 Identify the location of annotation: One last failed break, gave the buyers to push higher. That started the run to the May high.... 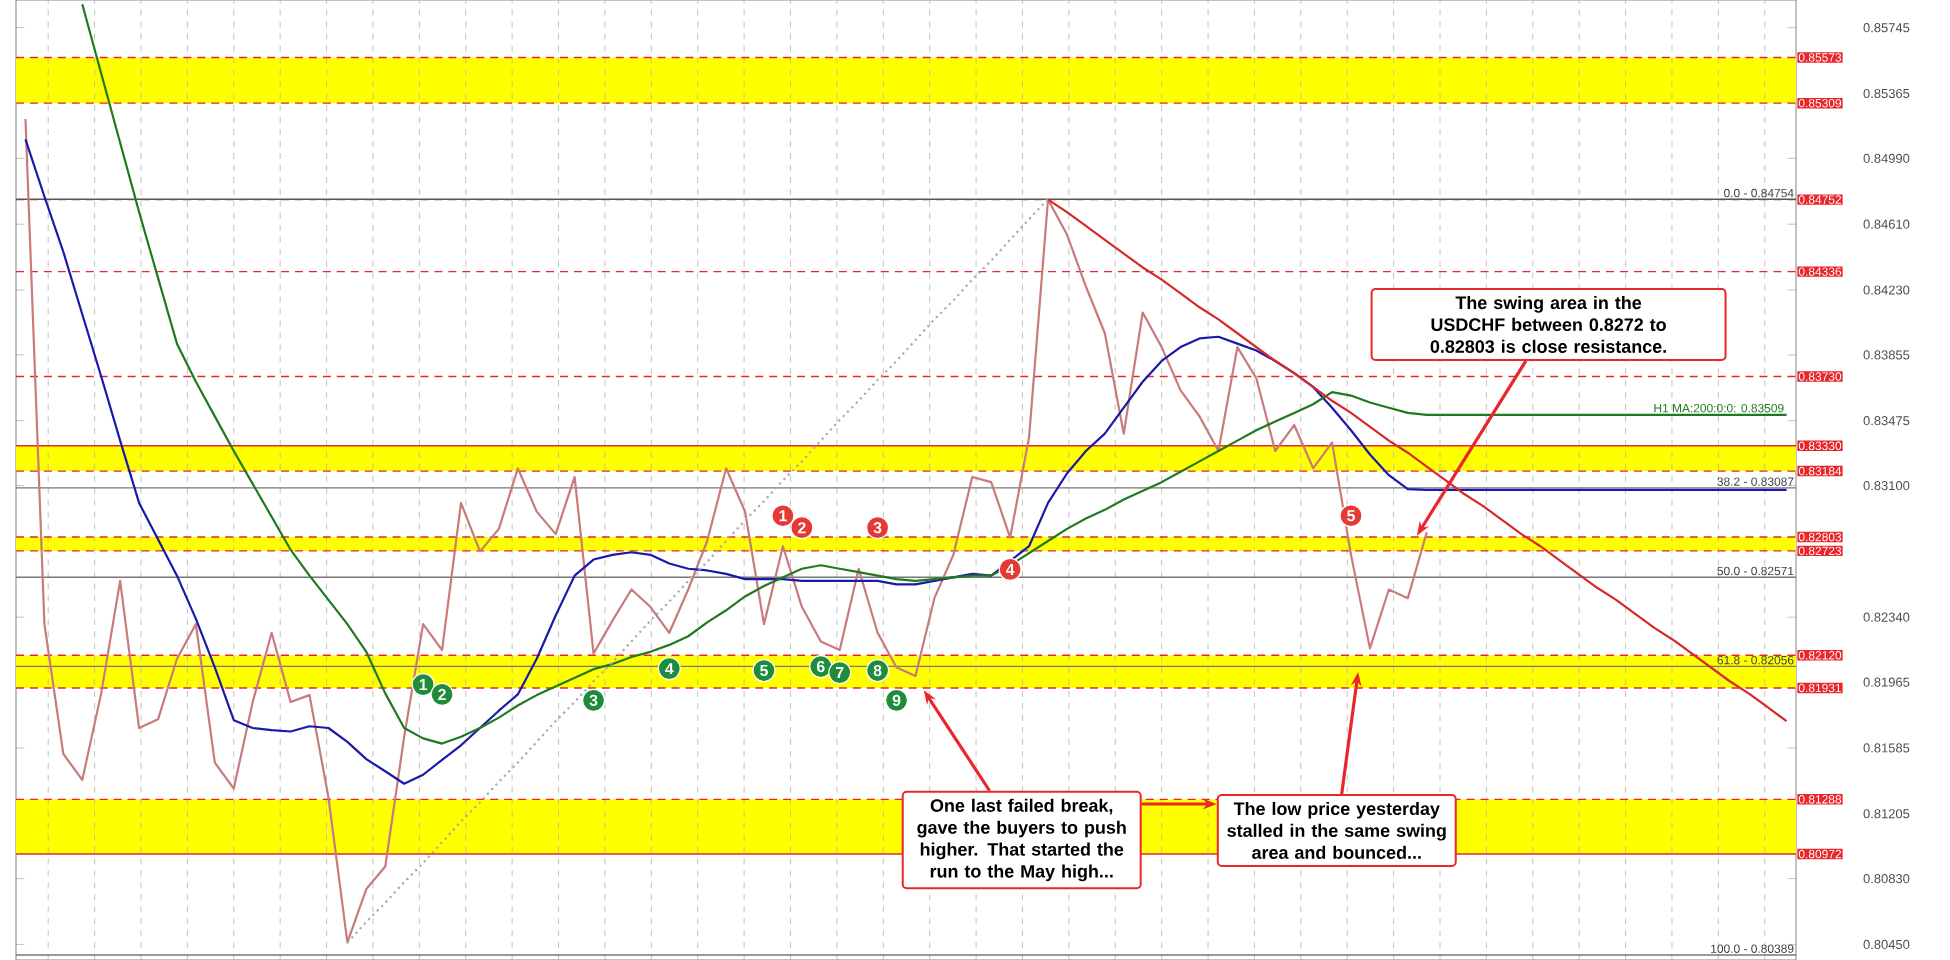
(1021, 840).